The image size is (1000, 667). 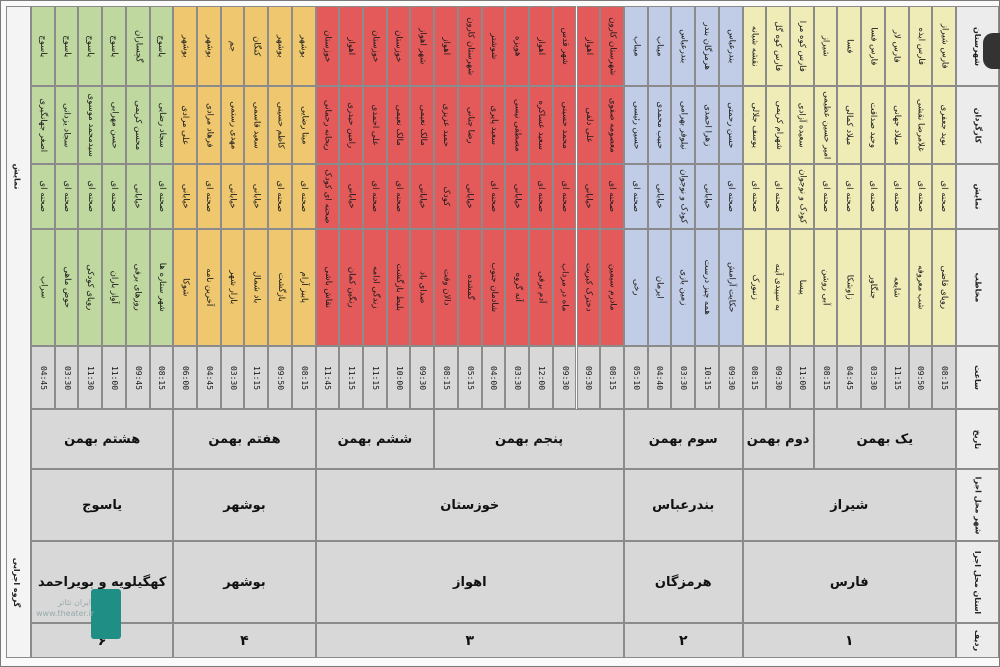 I want to click on row-title: دالان وقت, so click(x=446, y=287).